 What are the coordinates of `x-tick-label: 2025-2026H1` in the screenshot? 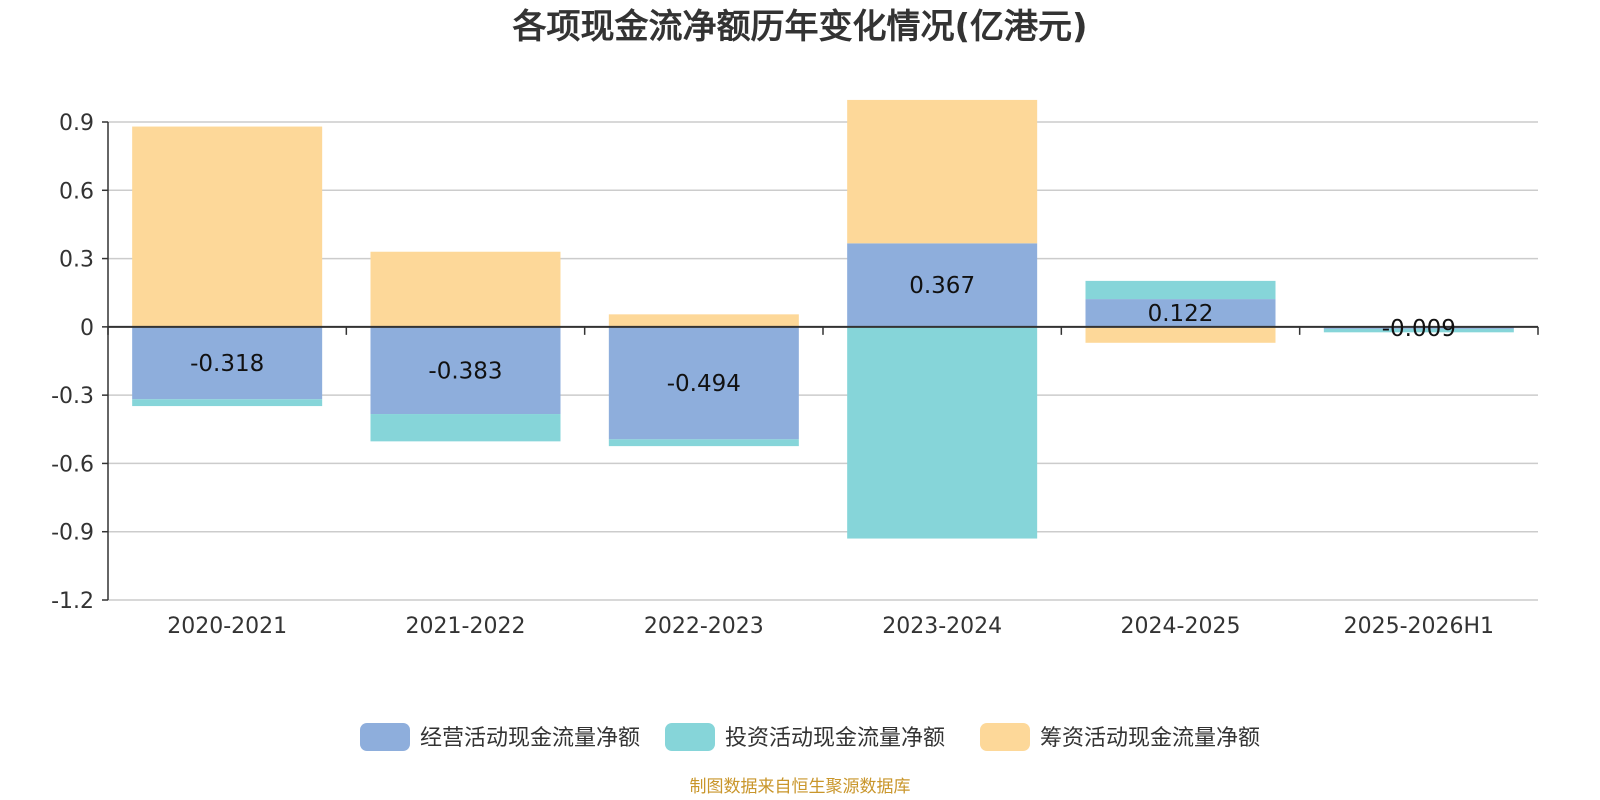 It's located at (1419, 626).